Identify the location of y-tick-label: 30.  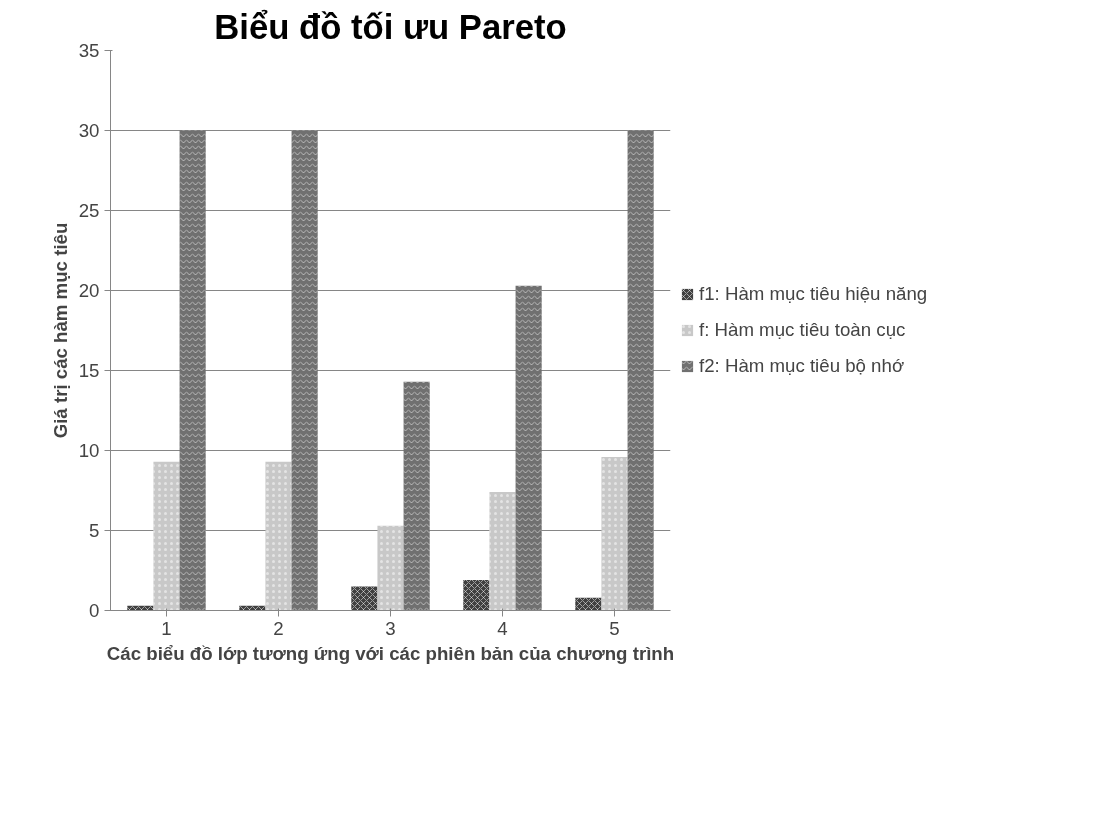
(89, 130).